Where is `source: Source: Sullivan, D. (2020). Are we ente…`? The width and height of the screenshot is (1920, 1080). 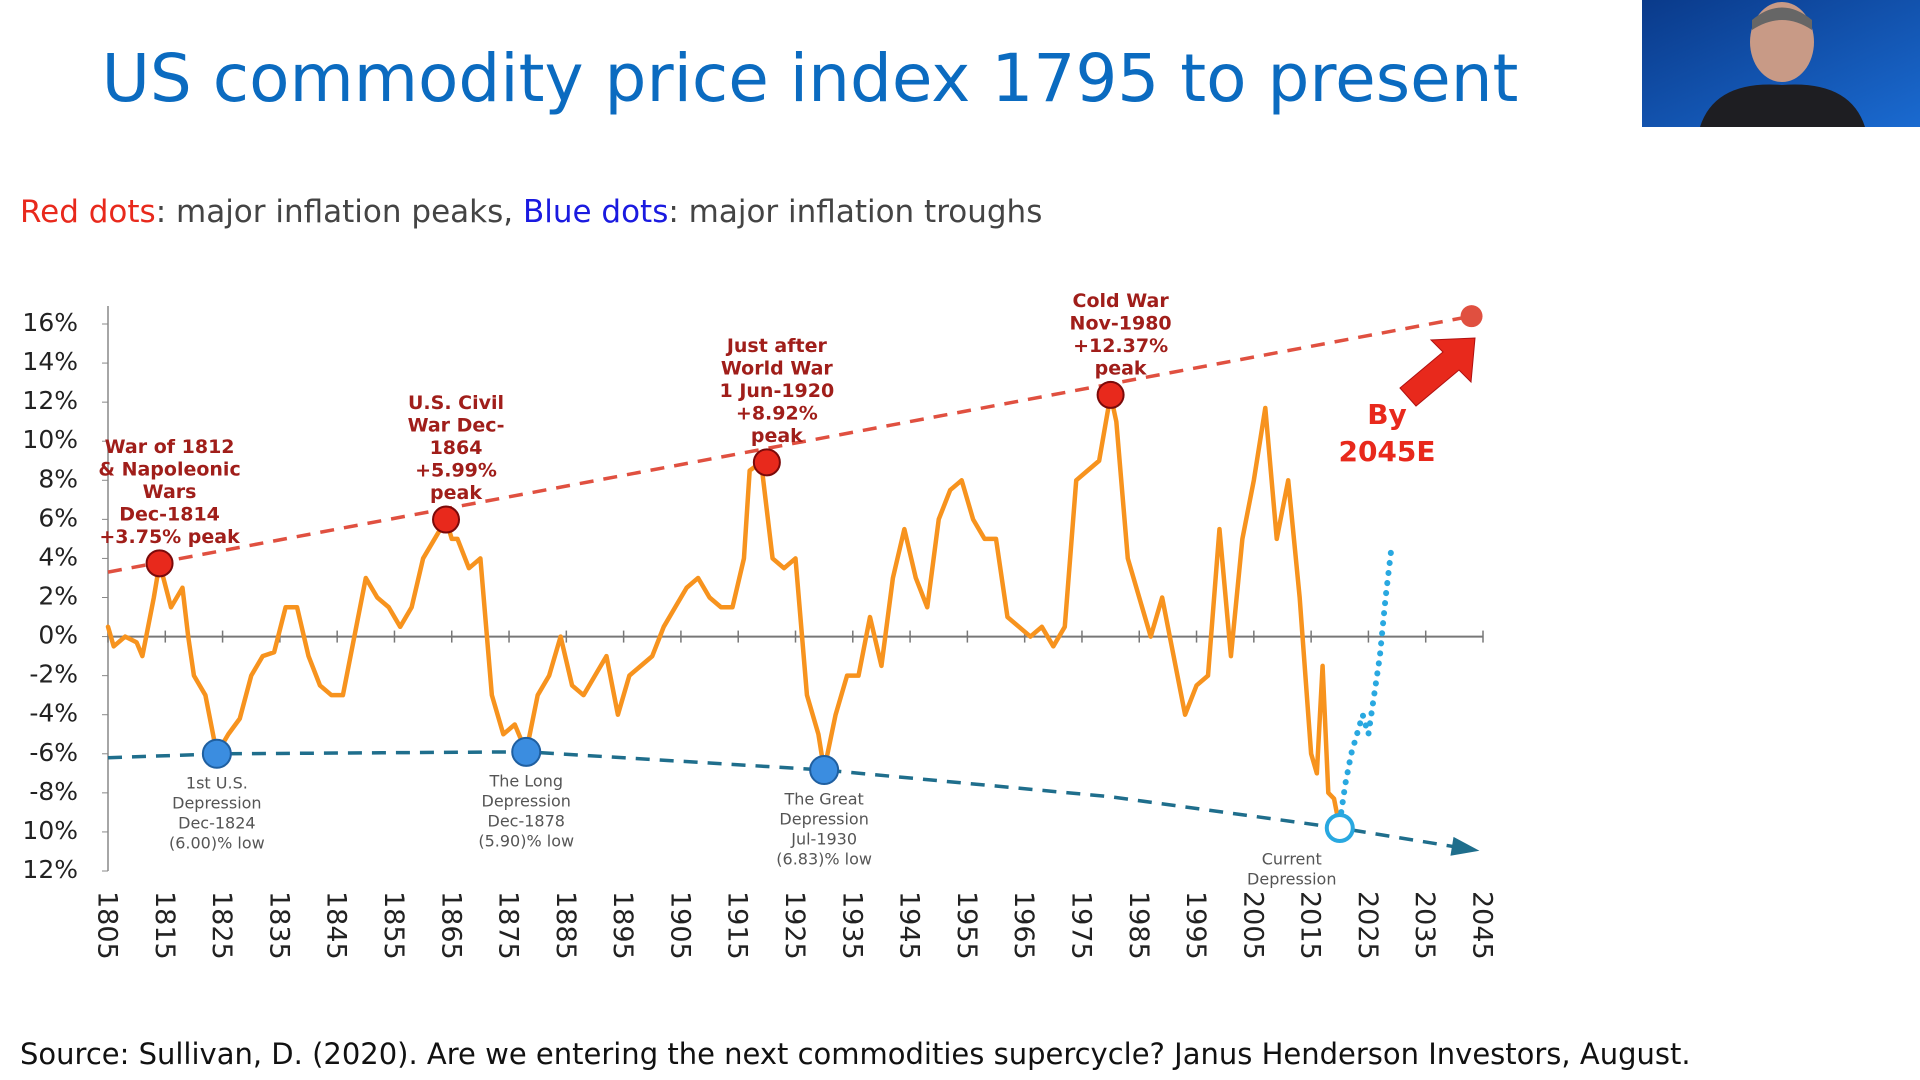
source: Source: Sullivan, D. (2020). Are we ente… is located at coordinates (855, 1054).